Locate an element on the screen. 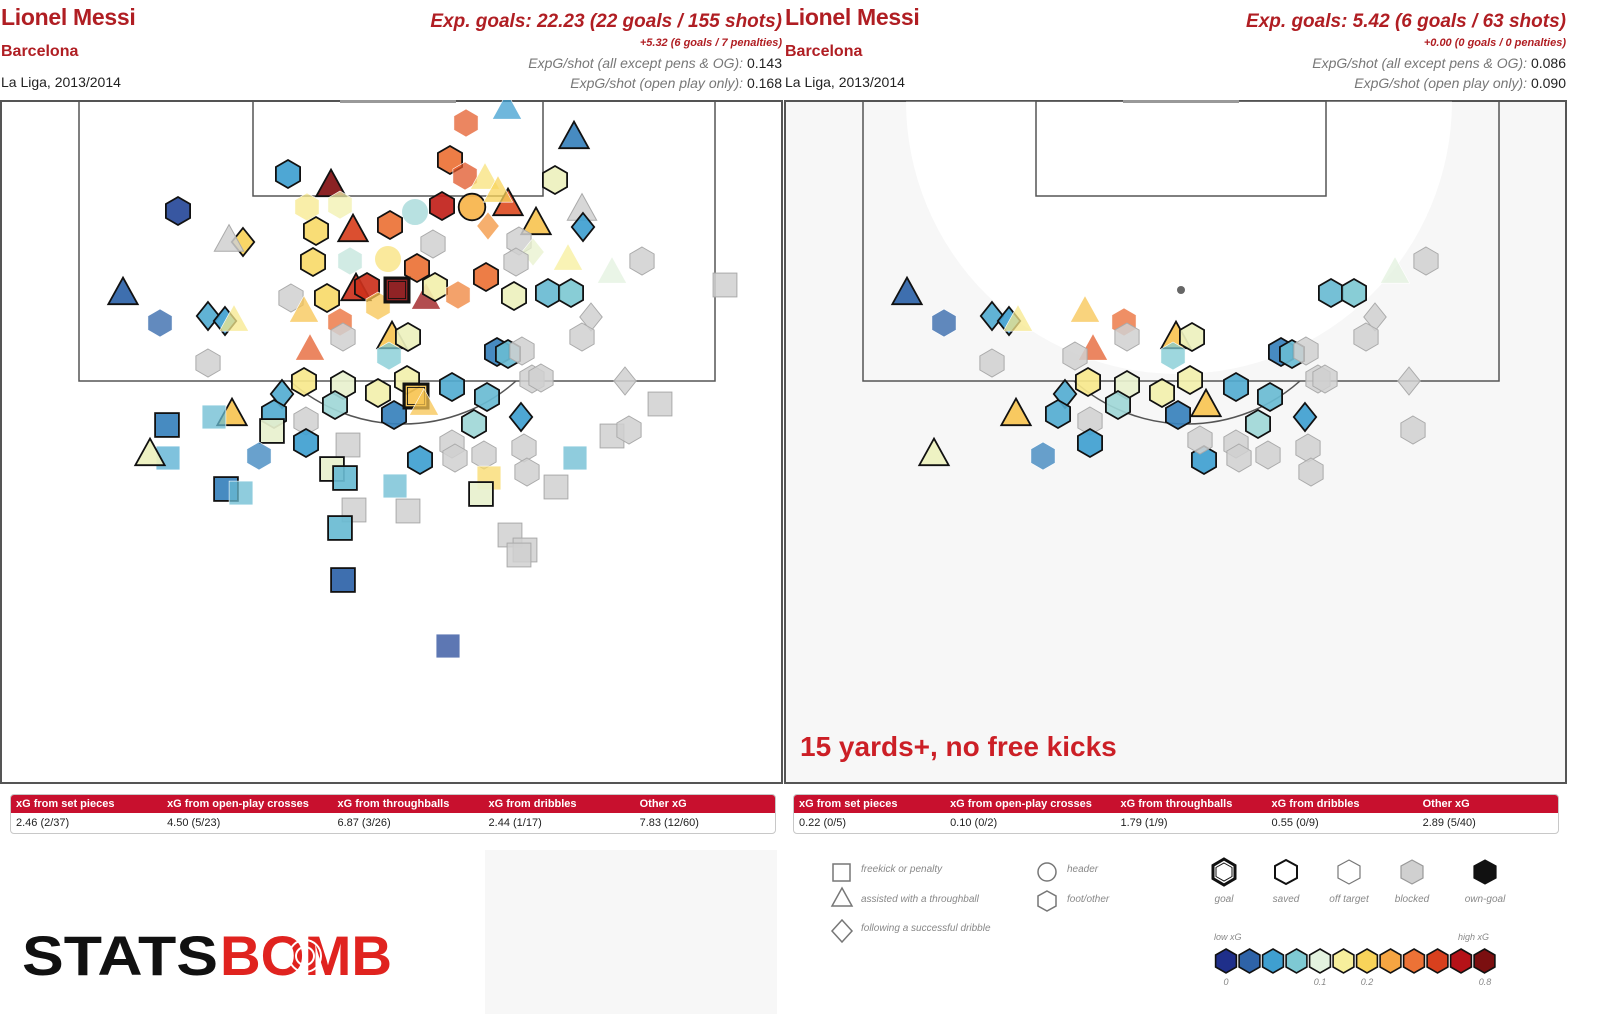 Image resolution: width=1600 pixels, height=1014 pixels. freekick-shot-square-off_target is located at coordinates (241, 493).